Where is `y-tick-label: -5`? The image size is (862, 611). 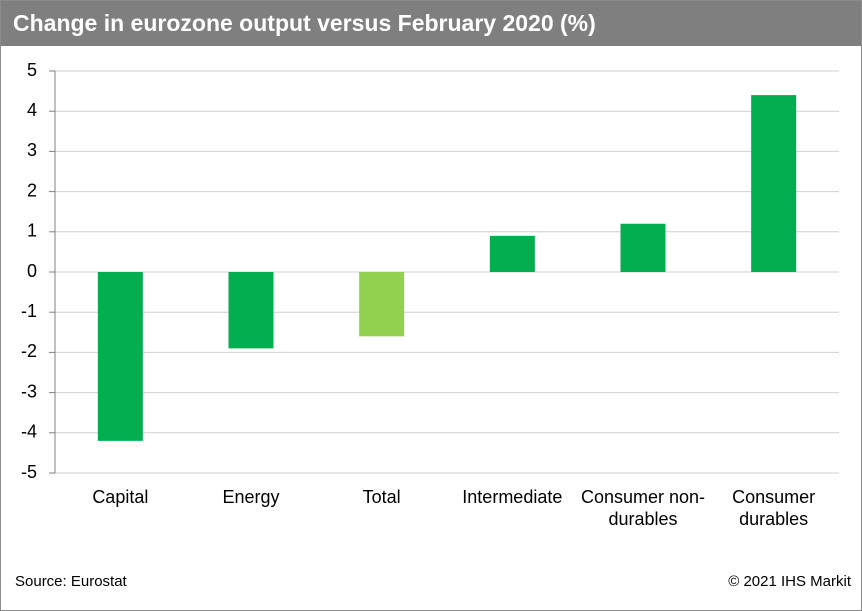
y-tick-label: -5 is located at coordinates (29, 472).